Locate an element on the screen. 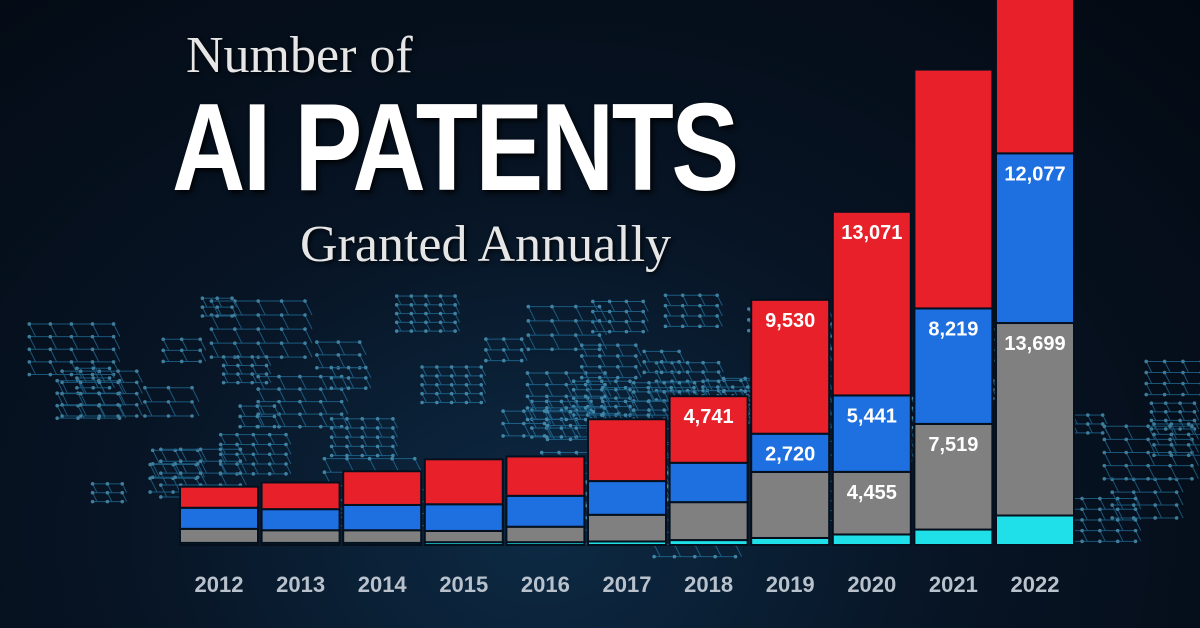  data-label: 7,519 is located at coordinates (953, 445).